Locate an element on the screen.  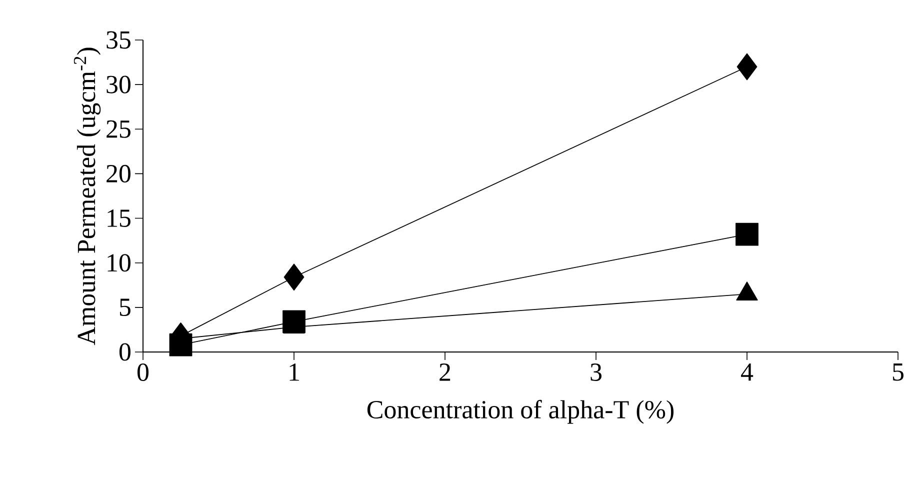
x-axis-title: Concentration of alpha-T (%) is located at coordinates (520, 412).